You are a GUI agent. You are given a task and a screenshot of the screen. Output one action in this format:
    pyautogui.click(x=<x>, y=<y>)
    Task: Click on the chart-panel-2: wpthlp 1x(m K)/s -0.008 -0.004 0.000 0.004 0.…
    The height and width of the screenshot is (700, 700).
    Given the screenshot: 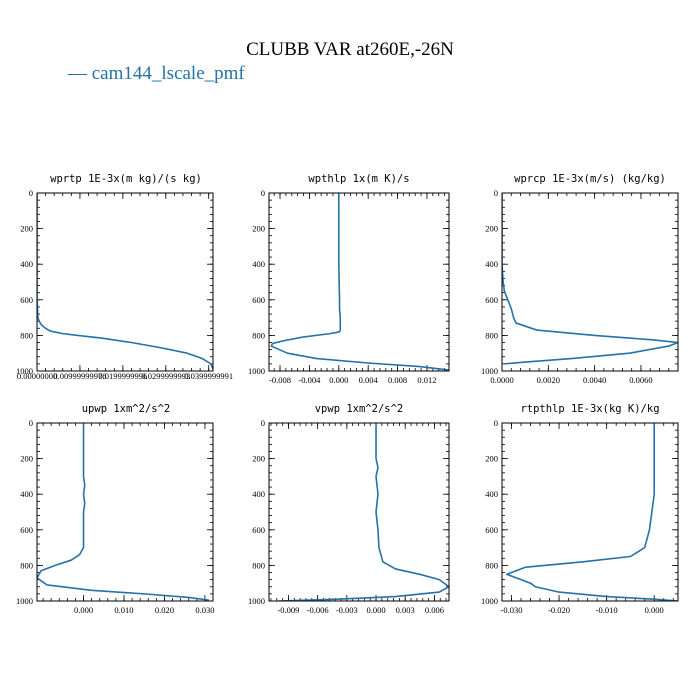 What is the action you would take?
    pyautogui.click(x=349, y=279)
    